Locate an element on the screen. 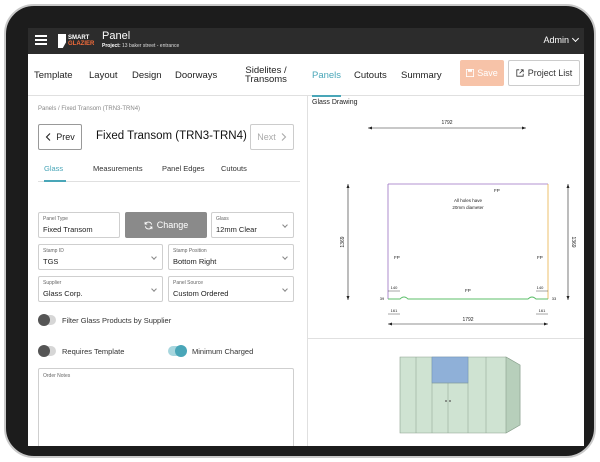 This screenshot has height=462, width=600. stamp-position-label: Stamp Position is located at coordinates (190, 251).